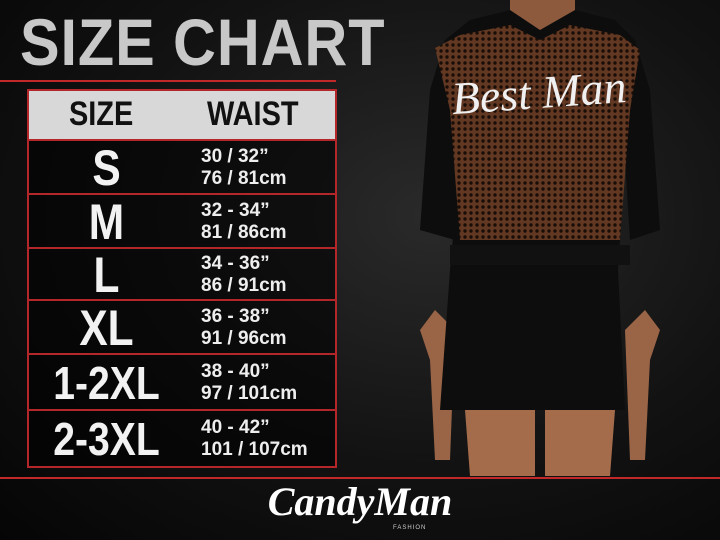 Image resolution: width=720 pixels, height=540 pixels. What do you see at coordinates (244, 232) in the screenshot?
I see `waist-cm: 81 / 86cm` at bounding box center [244, 232].